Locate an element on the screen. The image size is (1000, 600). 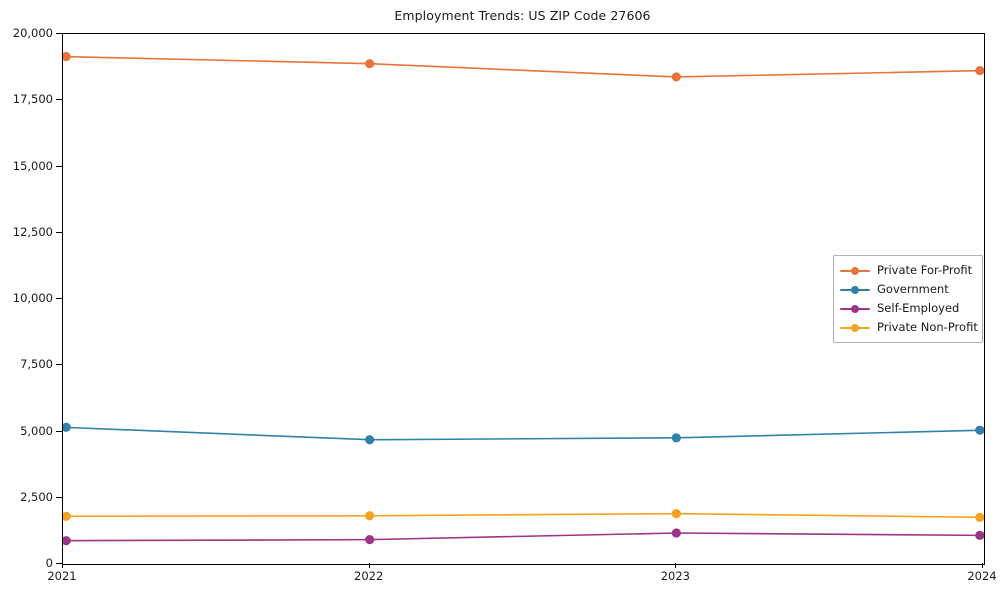
y-axis-tick-marks is located at coordinates (31, 298).